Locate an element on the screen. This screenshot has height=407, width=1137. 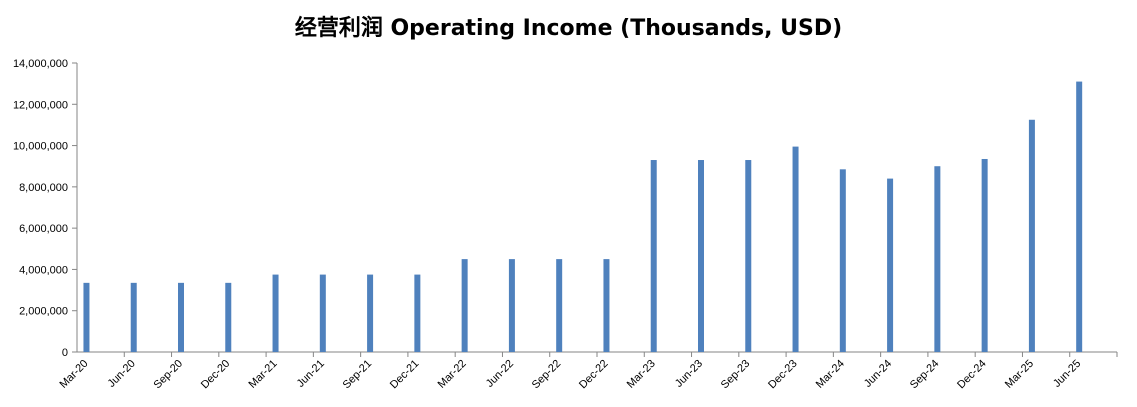
x-tick-label: Sep-20 is located at coordinates (169, 375).